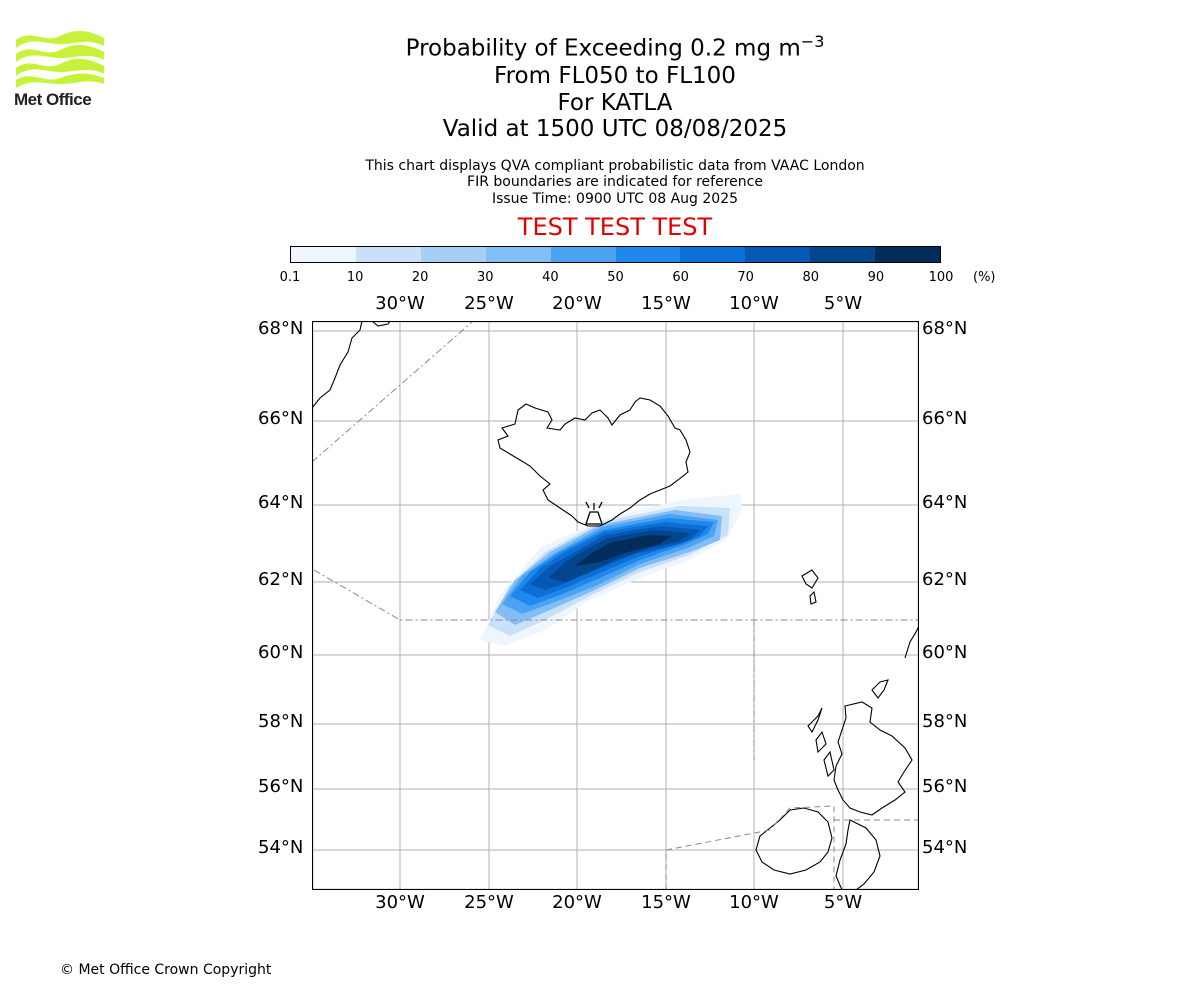 The width and height of the screenshot is (1200, 1000). Describe the element at coordinates (603, 48) in the screenshot. I see `title-main: Probability of Exceeding 0.2 mg m` at that location.